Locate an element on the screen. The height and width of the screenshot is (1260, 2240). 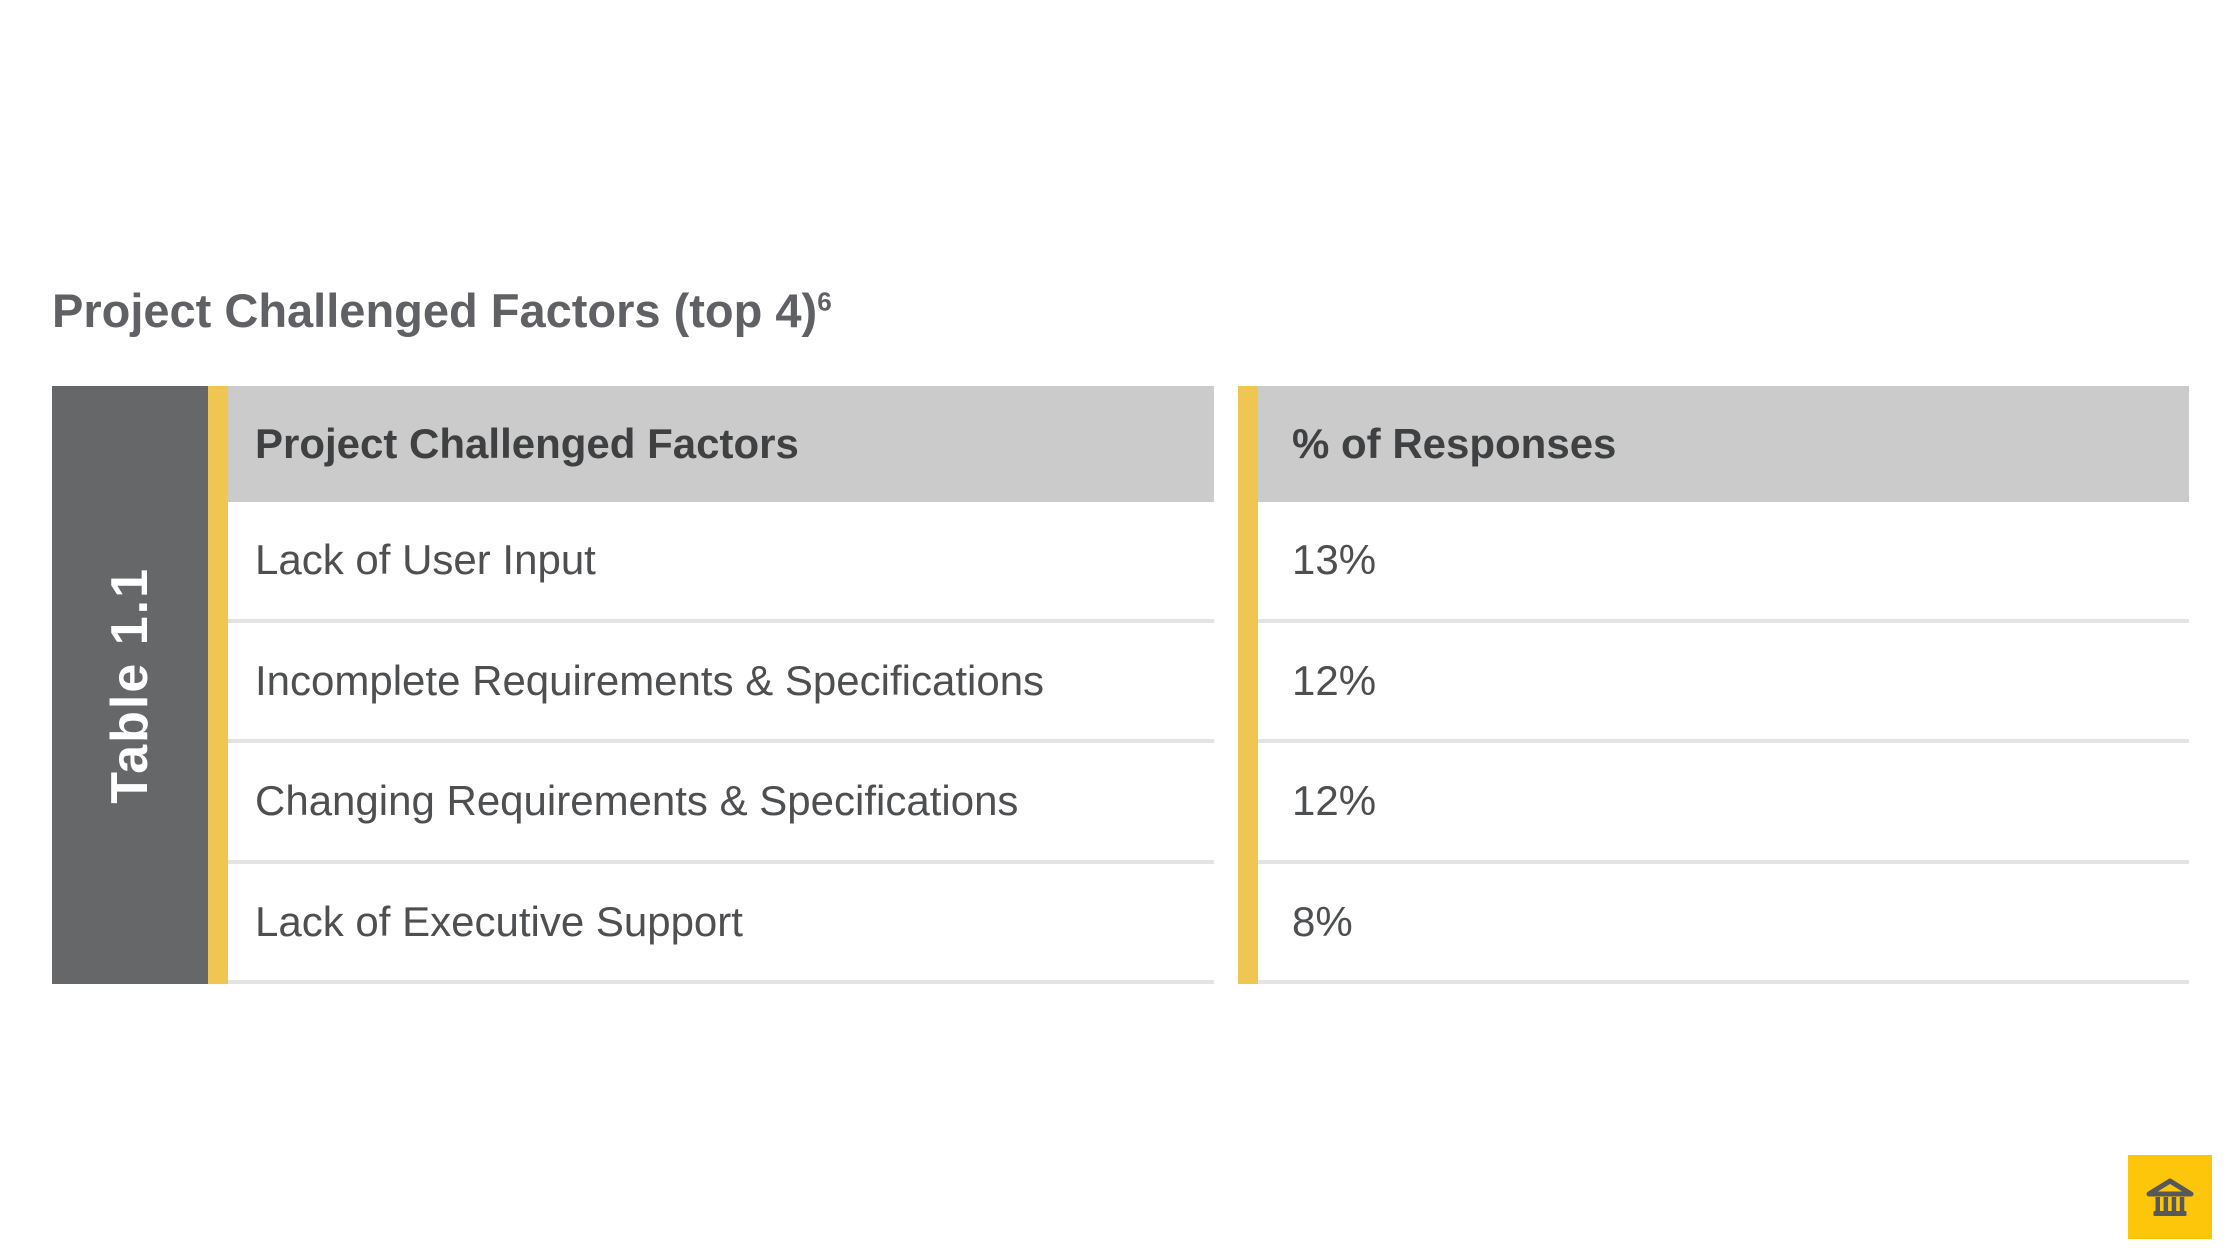
table-row-factor: Lack of User Input is located at coordinates (721, 562).